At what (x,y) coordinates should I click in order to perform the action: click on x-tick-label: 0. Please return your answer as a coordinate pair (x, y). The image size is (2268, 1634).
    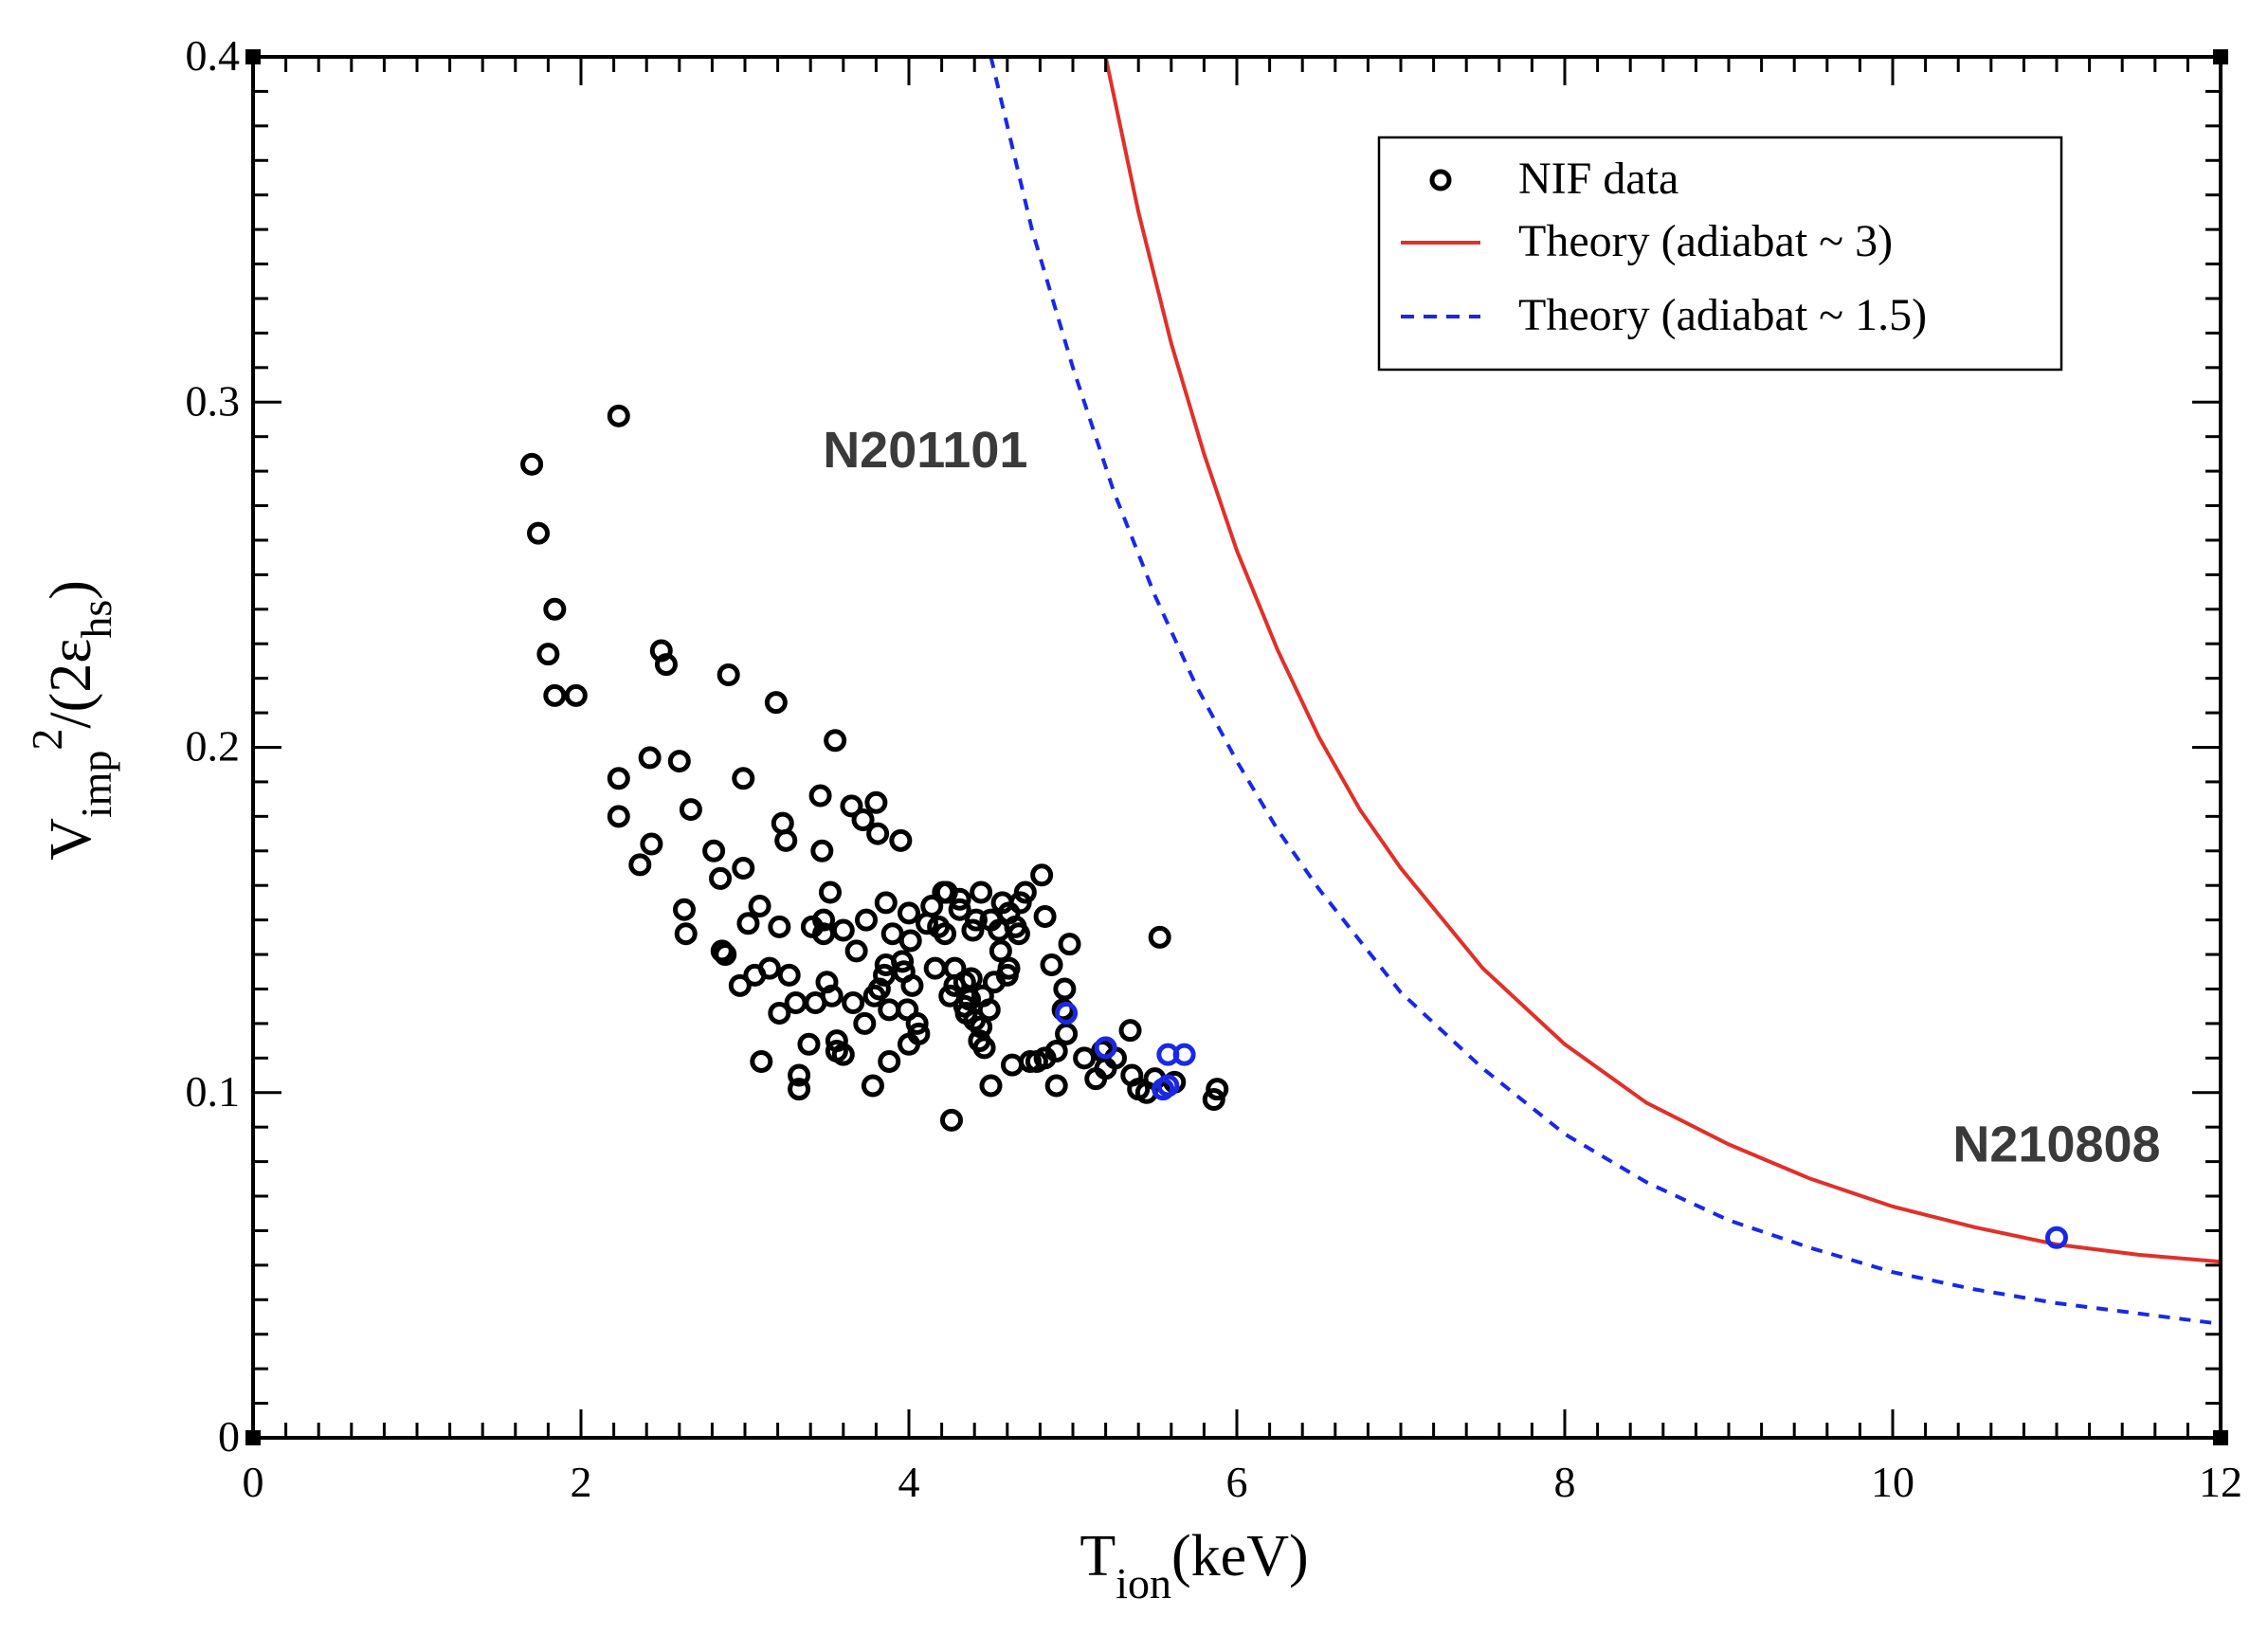
    Looking at the image, I should click on (253, 1482).